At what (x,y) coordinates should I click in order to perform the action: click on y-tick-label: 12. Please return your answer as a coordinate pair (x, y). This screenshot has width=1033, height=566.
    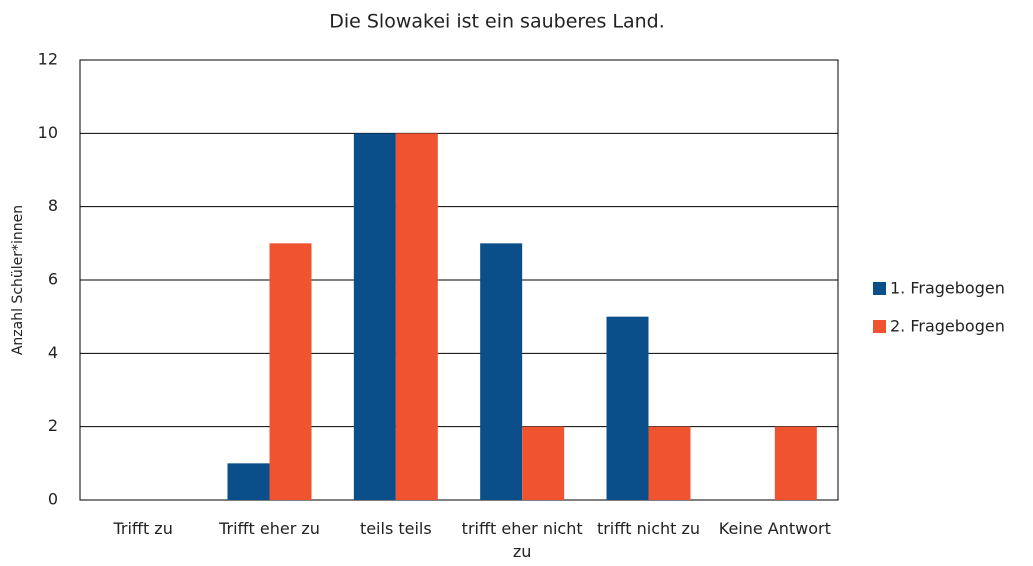
    Looking at the image, I should click on (48, 59).